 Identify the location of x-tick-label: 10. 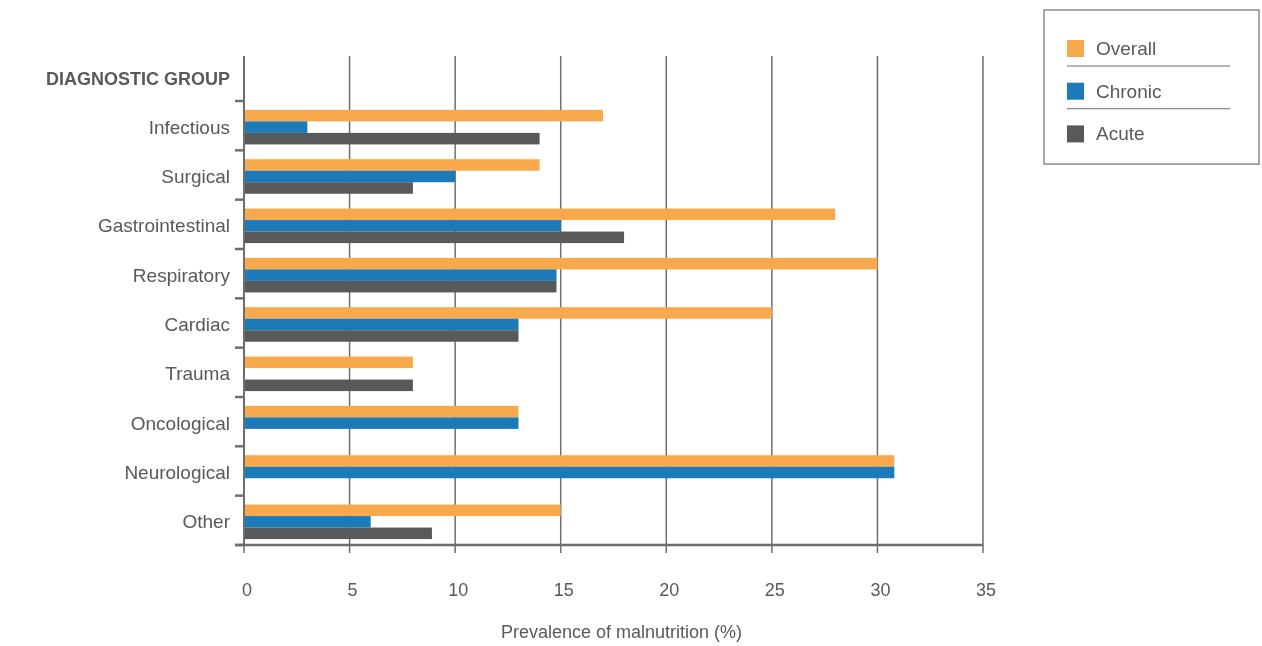
(458, 589).